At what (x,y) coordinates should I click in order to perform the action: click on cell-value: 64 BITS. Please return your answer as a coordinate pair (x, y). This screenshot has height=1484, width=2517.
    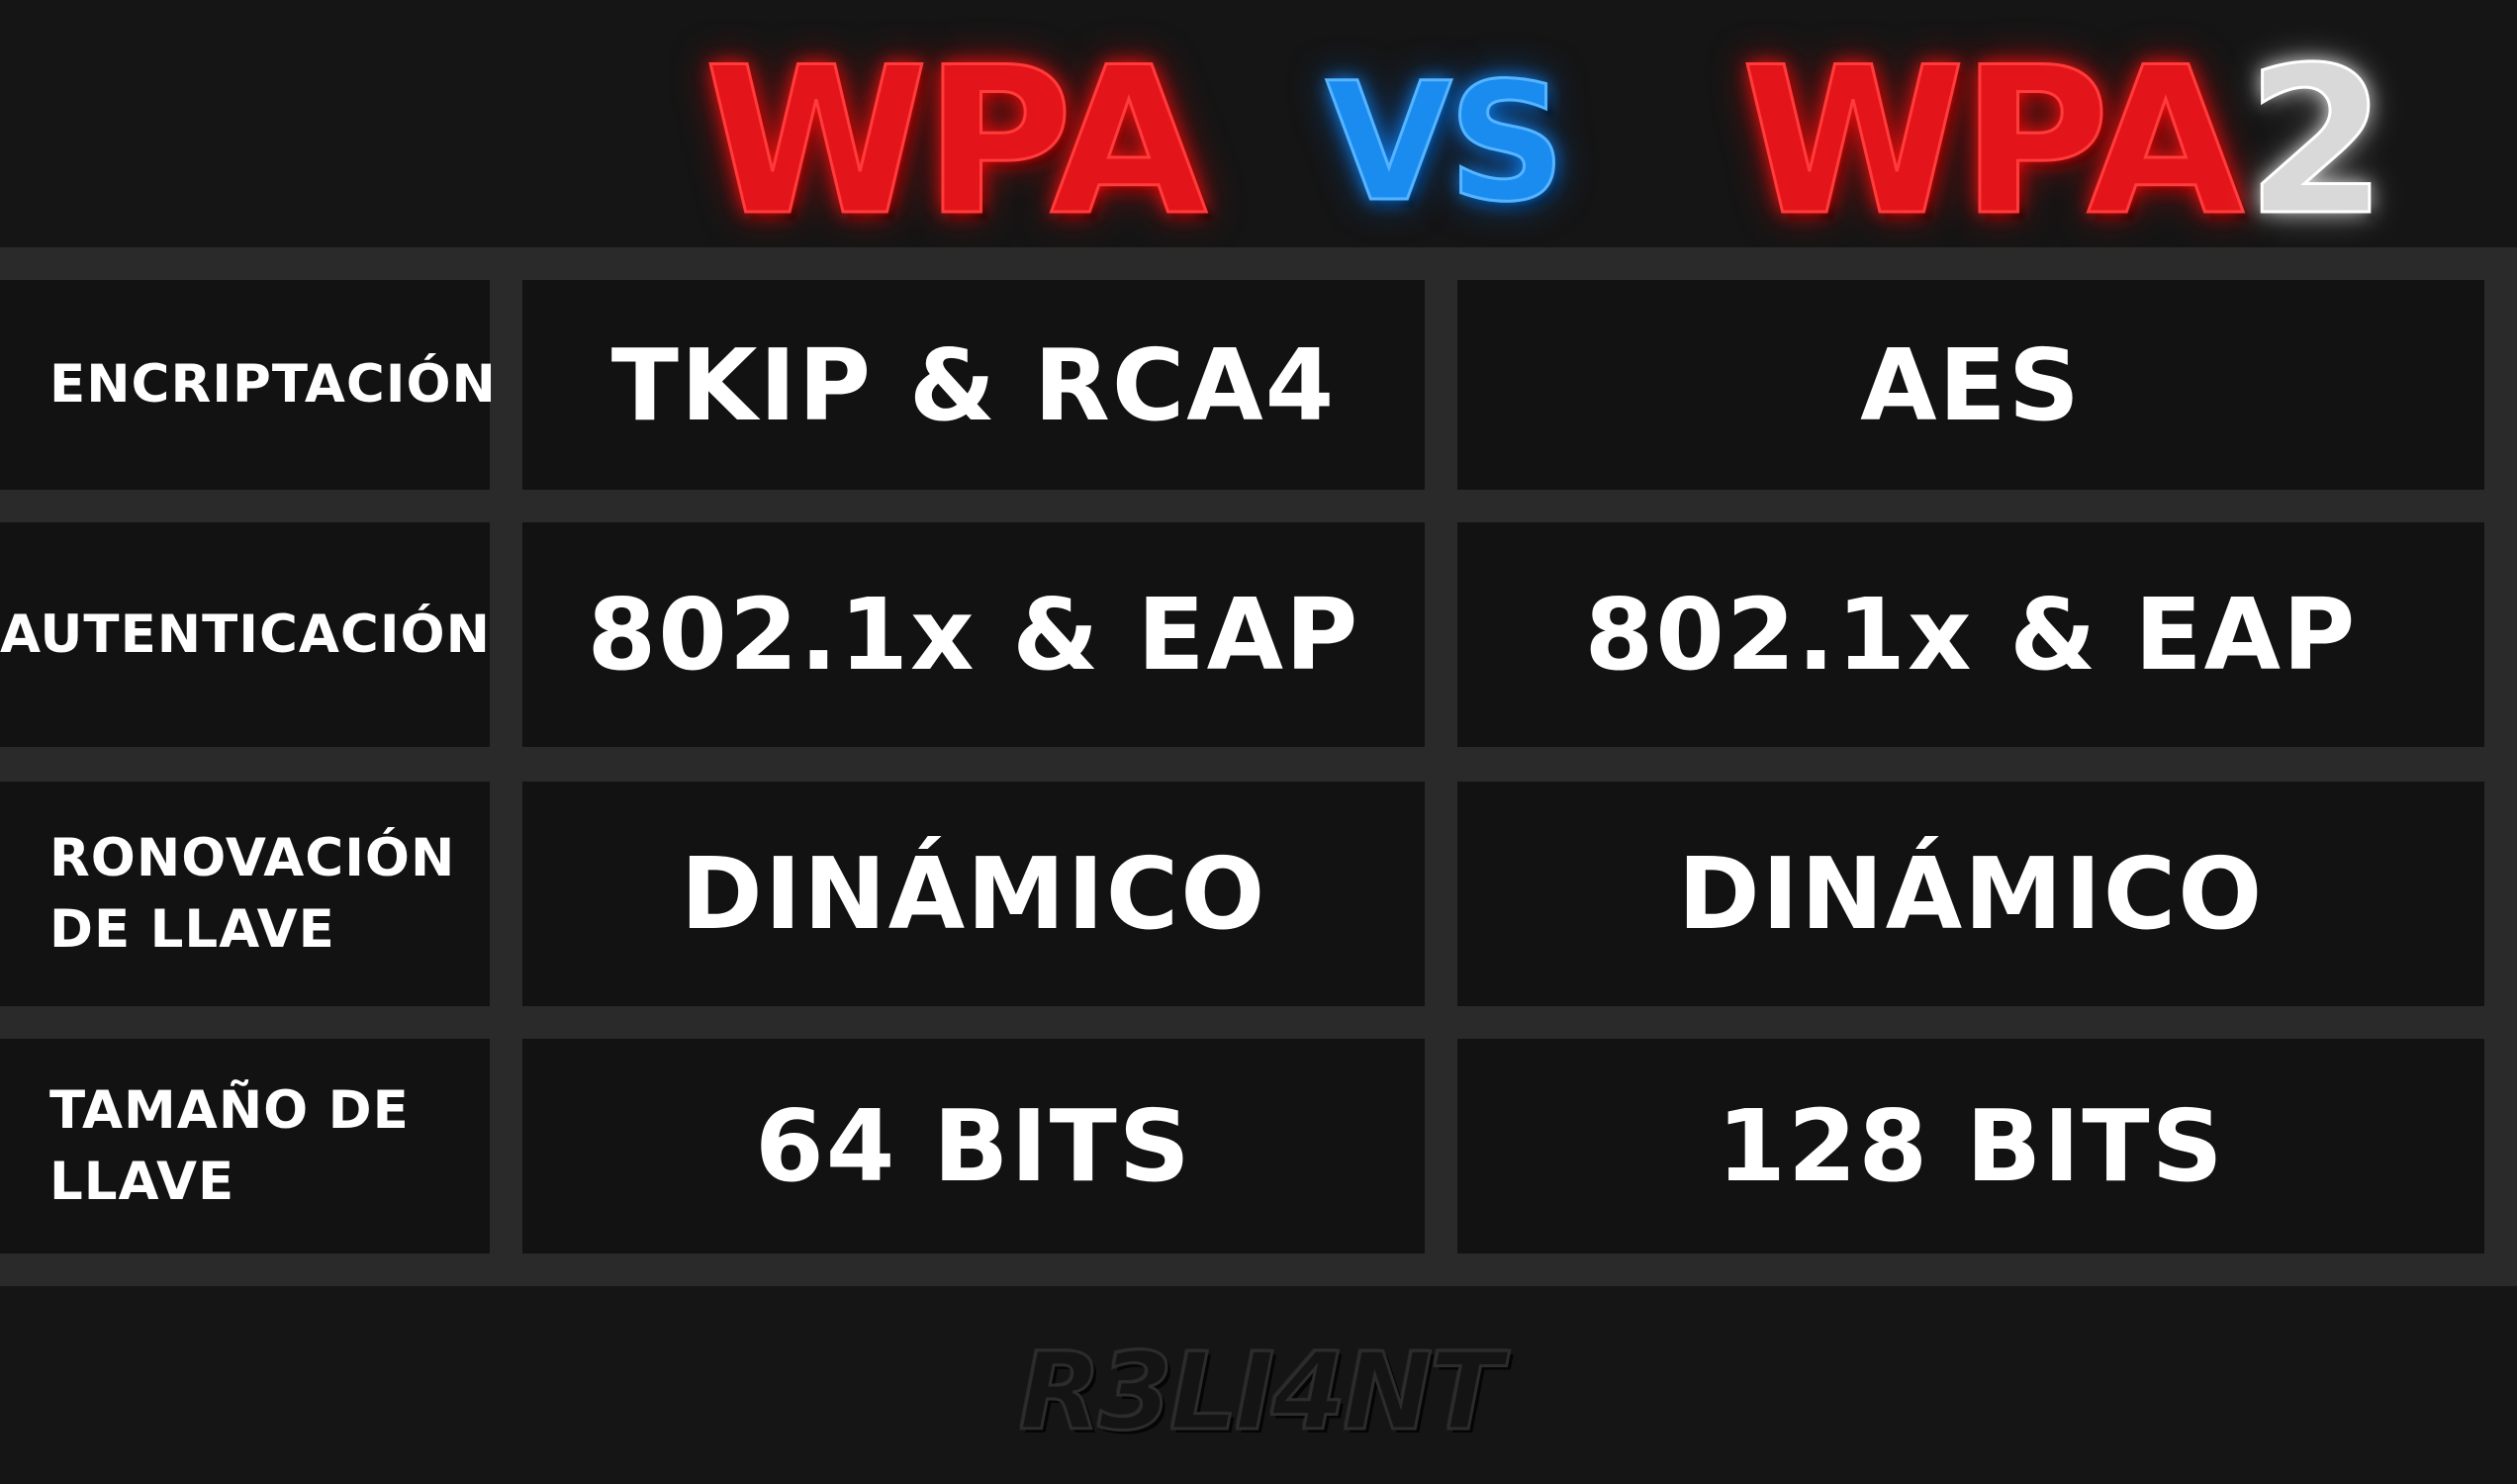
    Looking at the image, I should click on (974, 1146).